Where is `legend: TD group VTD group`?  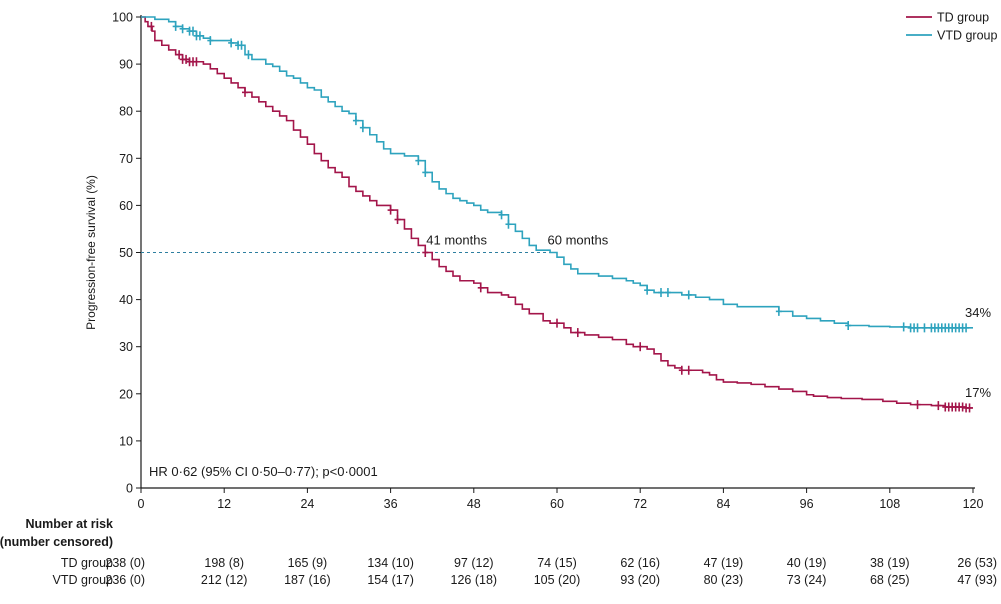 legend: TD group VTD group is located at coordinates (951, 27).